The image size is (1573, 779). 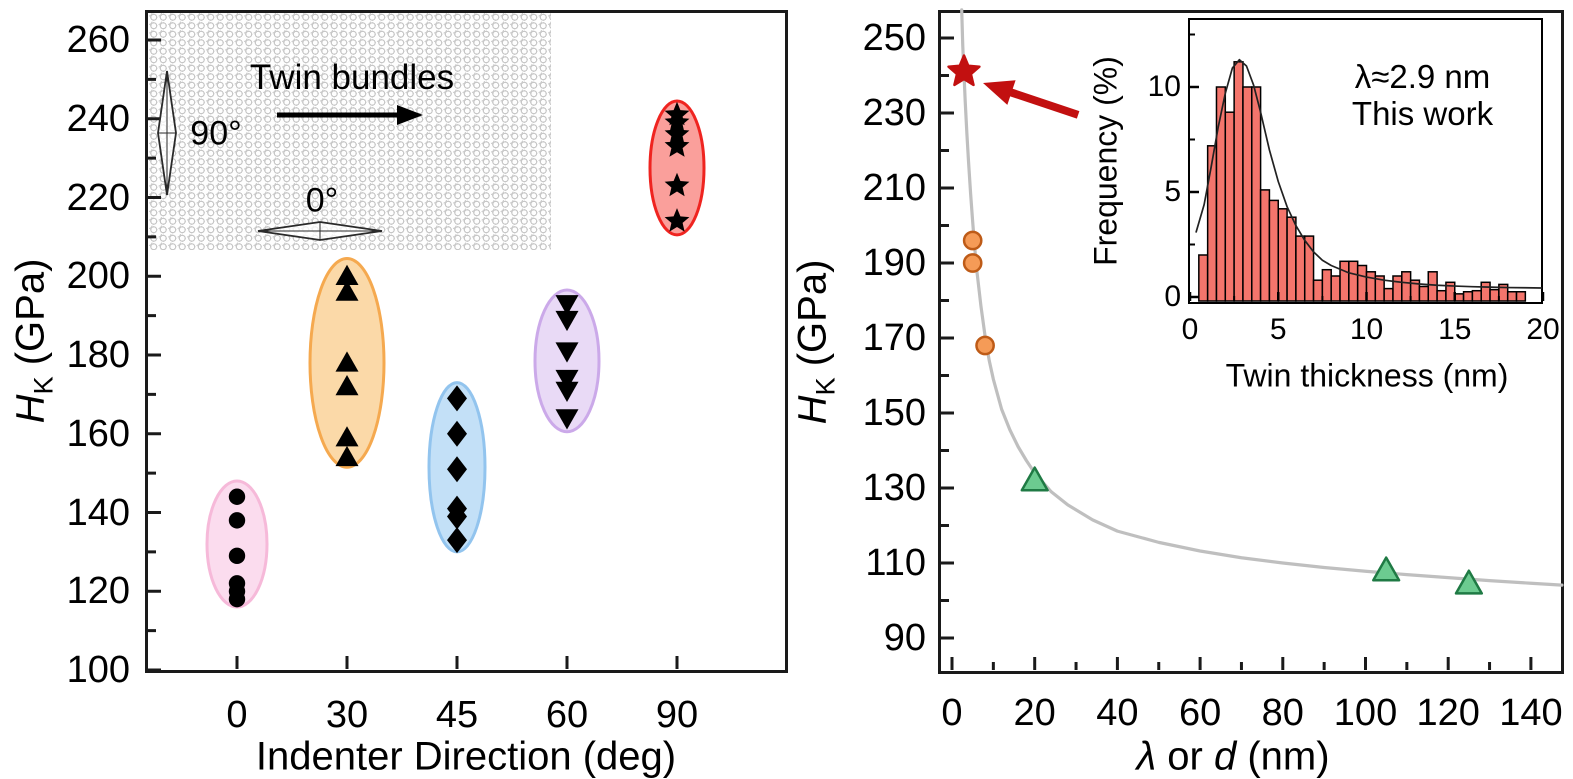 I want to click on right-ytick-label: 230, so click(x=894, y=113).